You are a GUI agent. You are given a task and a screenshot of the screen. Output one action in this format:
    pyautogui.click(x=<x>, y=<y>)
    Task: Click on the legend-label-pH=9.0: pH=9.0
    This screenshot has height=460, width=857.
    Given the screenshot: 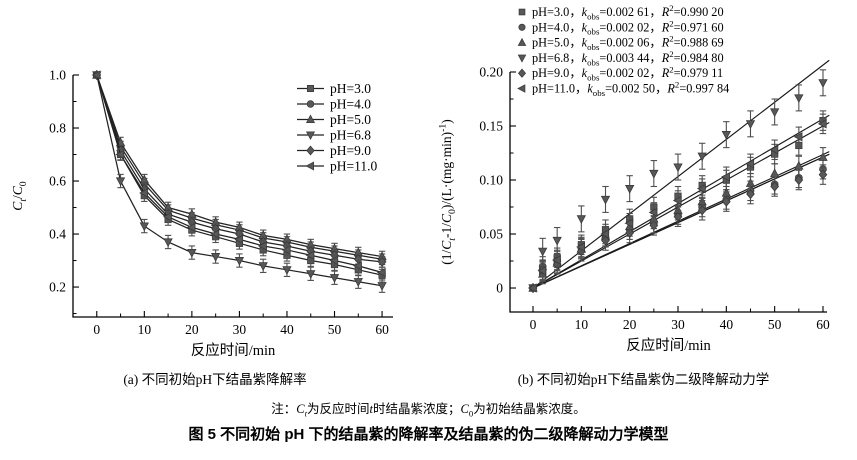 What is the action you would take?
    pyautogui.click(x=350, y=150)
    